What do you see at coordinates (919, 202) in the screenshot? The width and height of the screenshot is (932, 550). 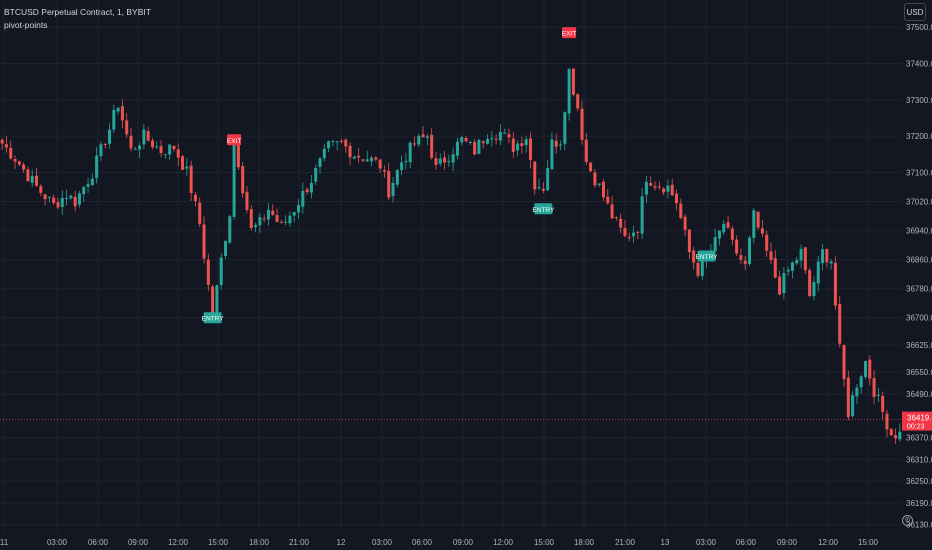 I see `price-tick-label: 37020.0` at bounding box center [919, 202].